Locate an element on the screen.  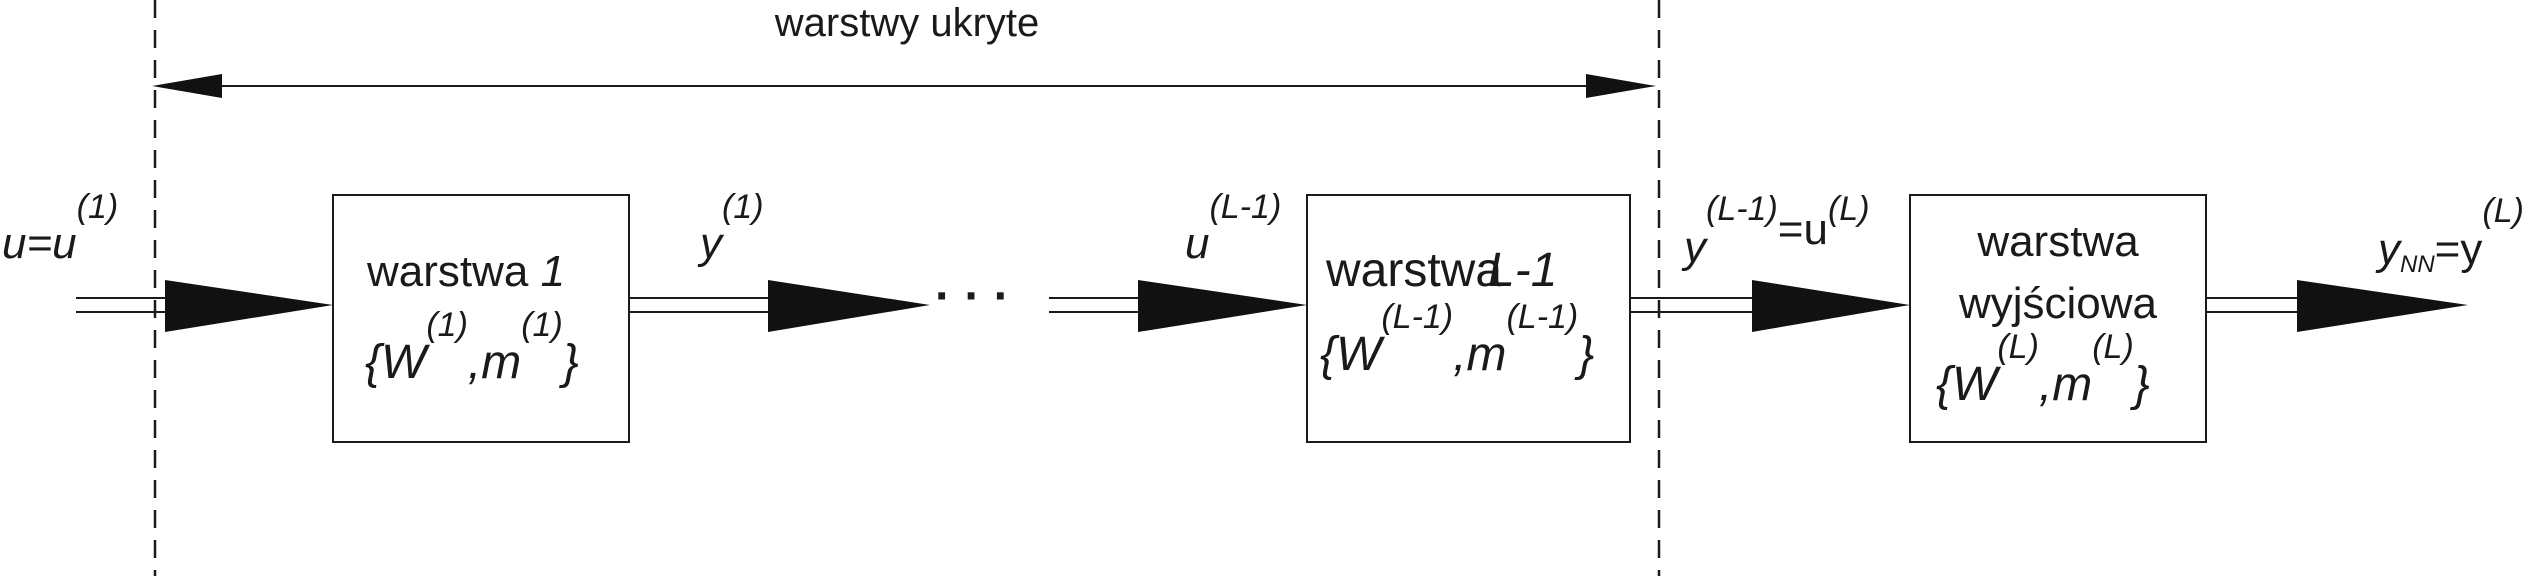
layer-L1-box is located at coordinates (1468, 318).